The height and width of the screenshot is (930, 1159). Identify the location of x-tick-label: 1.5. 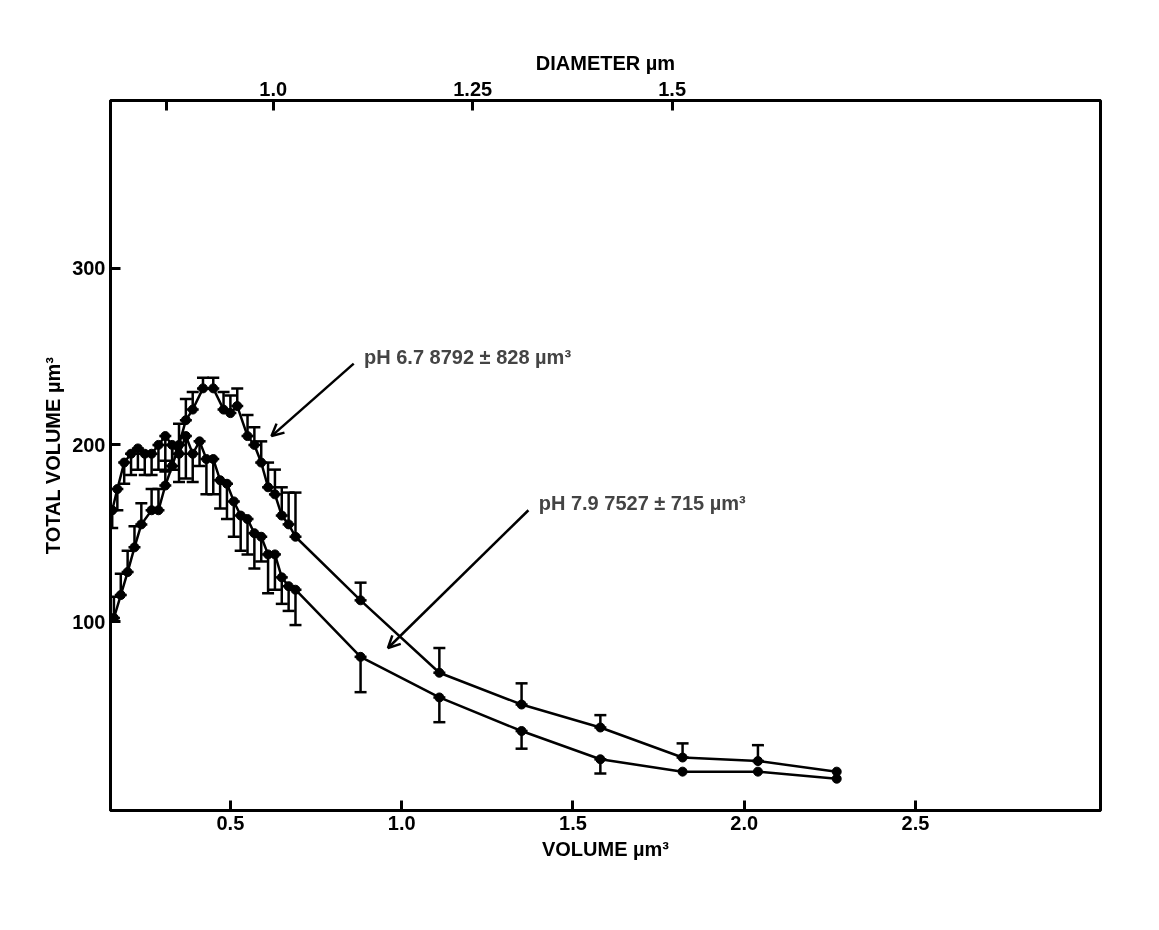
(573, 822).